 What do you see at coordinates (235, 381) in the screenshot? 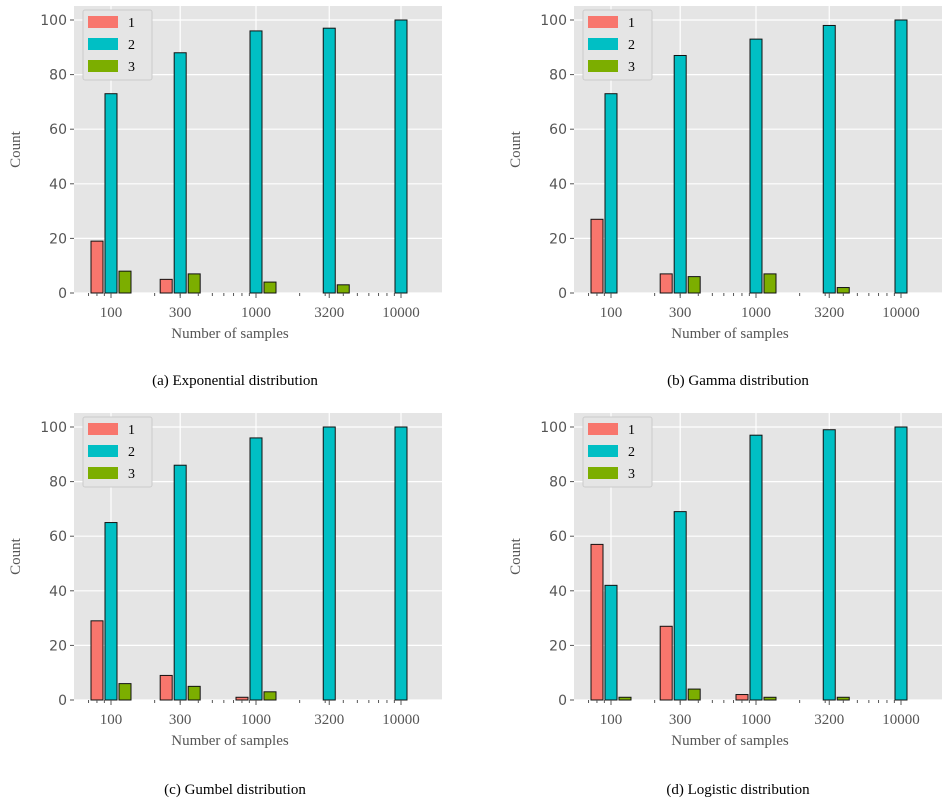
I see `caption-a: (a) Exponential distribution` at bounding box center [235, 381].